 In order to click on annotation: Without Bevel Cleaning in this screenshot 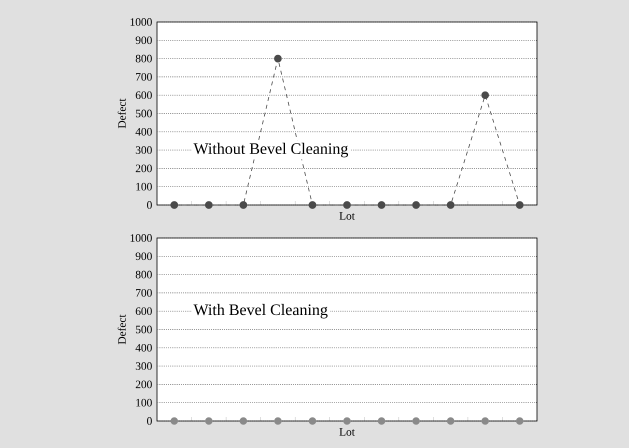, I will do `click(270, 150)`.